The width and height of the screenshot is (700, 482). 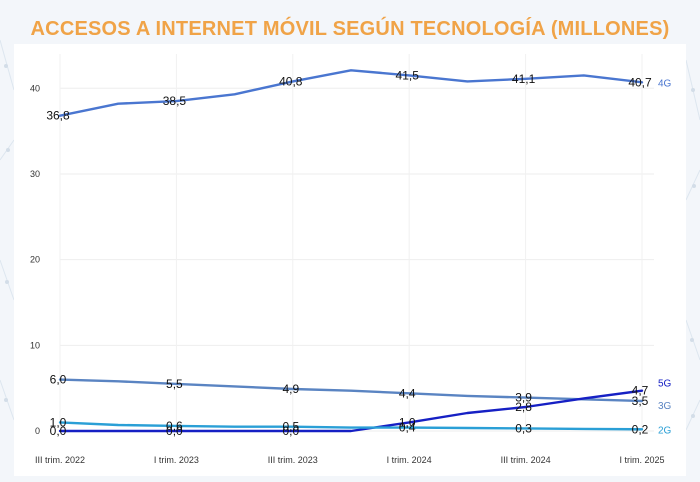 What do you see at coordinates (407, 428) in the screenshot?
I see `data-label-2g: 0,4` at bounding box center [407, 428].